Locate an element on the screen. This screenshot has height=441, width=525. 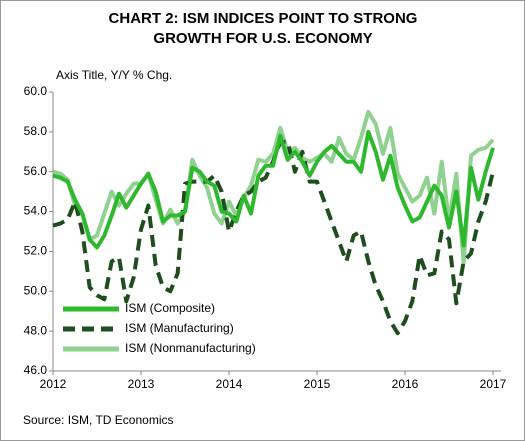
y-tick-label: 52.0 is located at coordinates (36, 251).